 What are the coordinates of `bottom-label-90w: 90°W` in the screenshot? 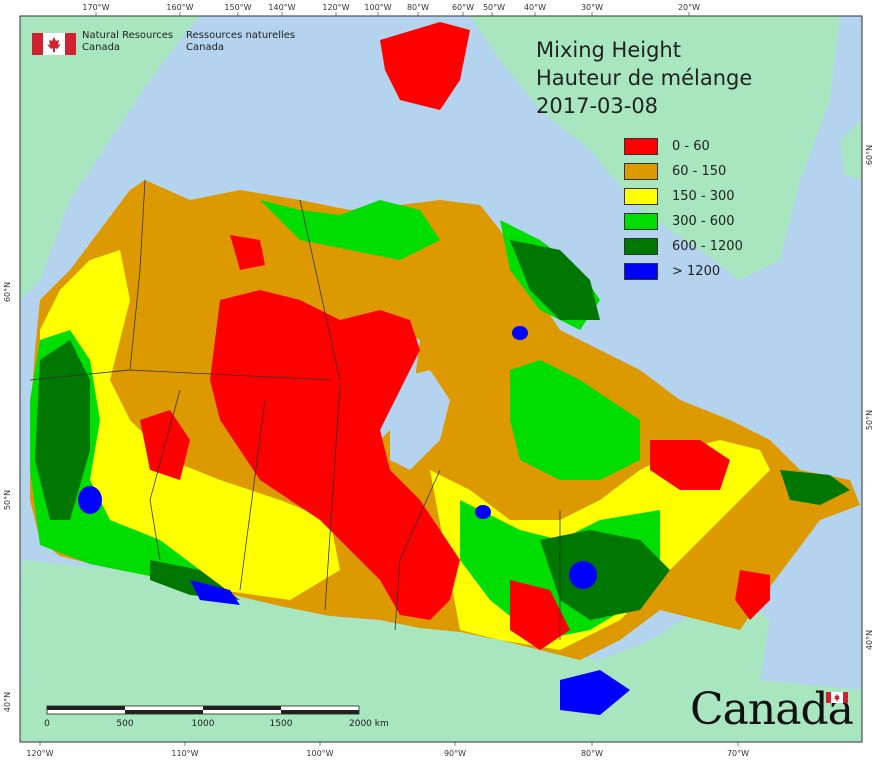 It's located at (455, 753).